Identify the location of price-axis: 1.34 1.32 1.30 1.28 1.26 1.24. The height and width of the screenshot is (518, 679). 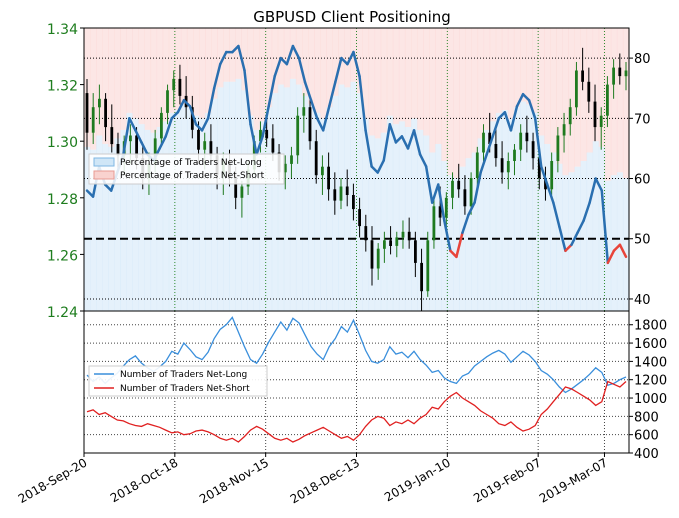
(65, 171).